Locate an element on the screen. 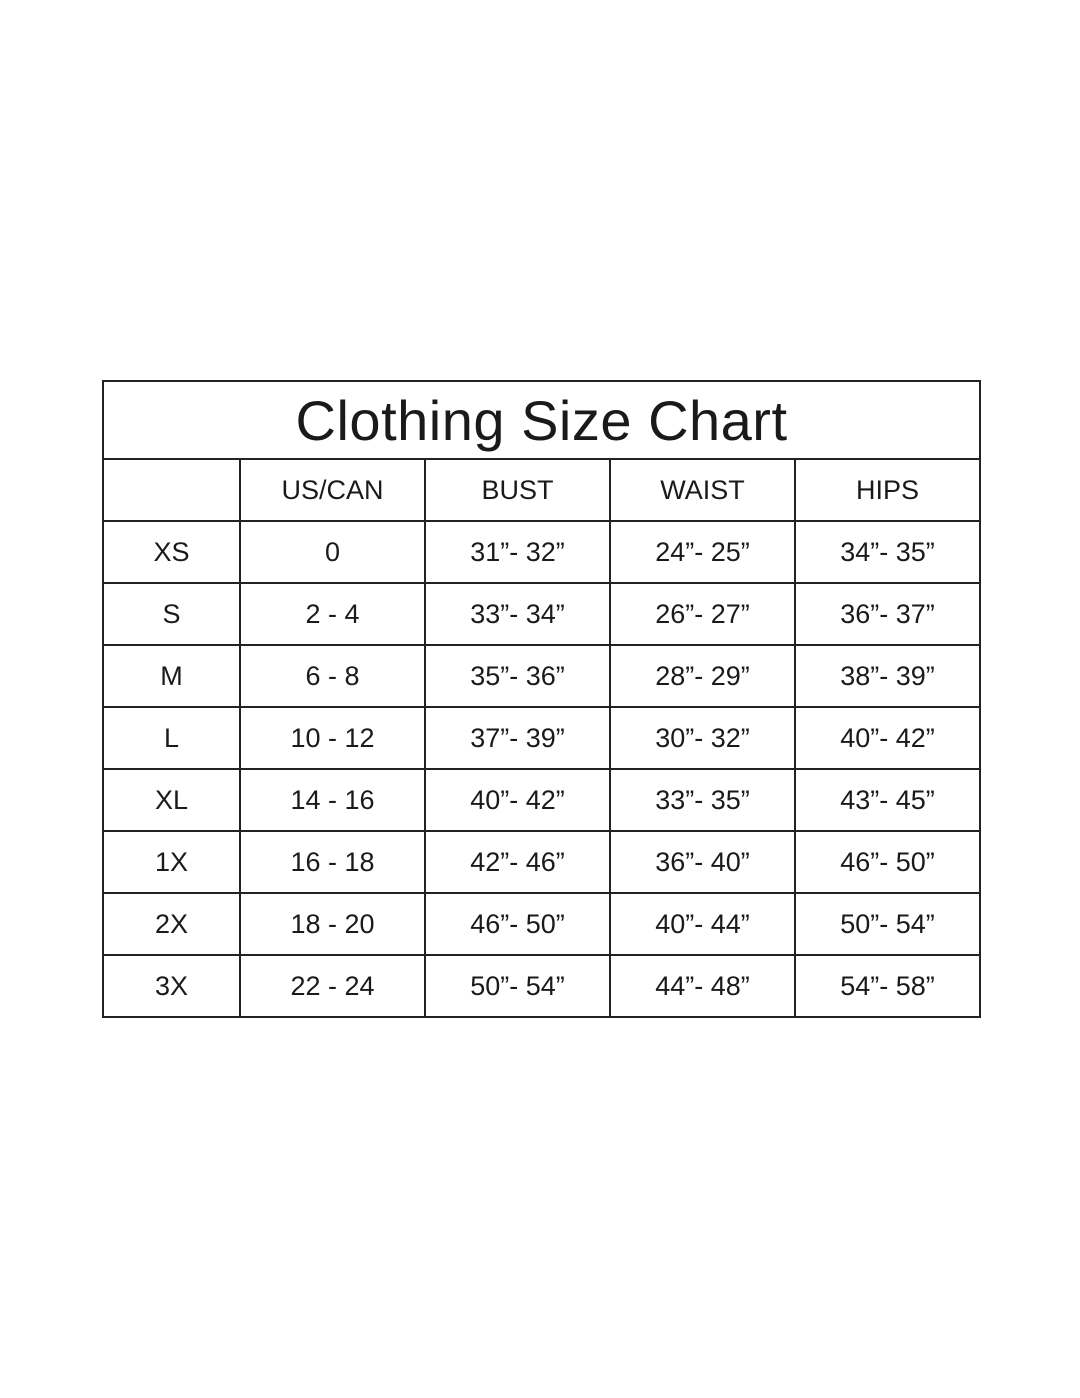 The height and width of the screenshot is (1398, 1080). table-cell: 36”- 37” is located at coordinates (887, 614).